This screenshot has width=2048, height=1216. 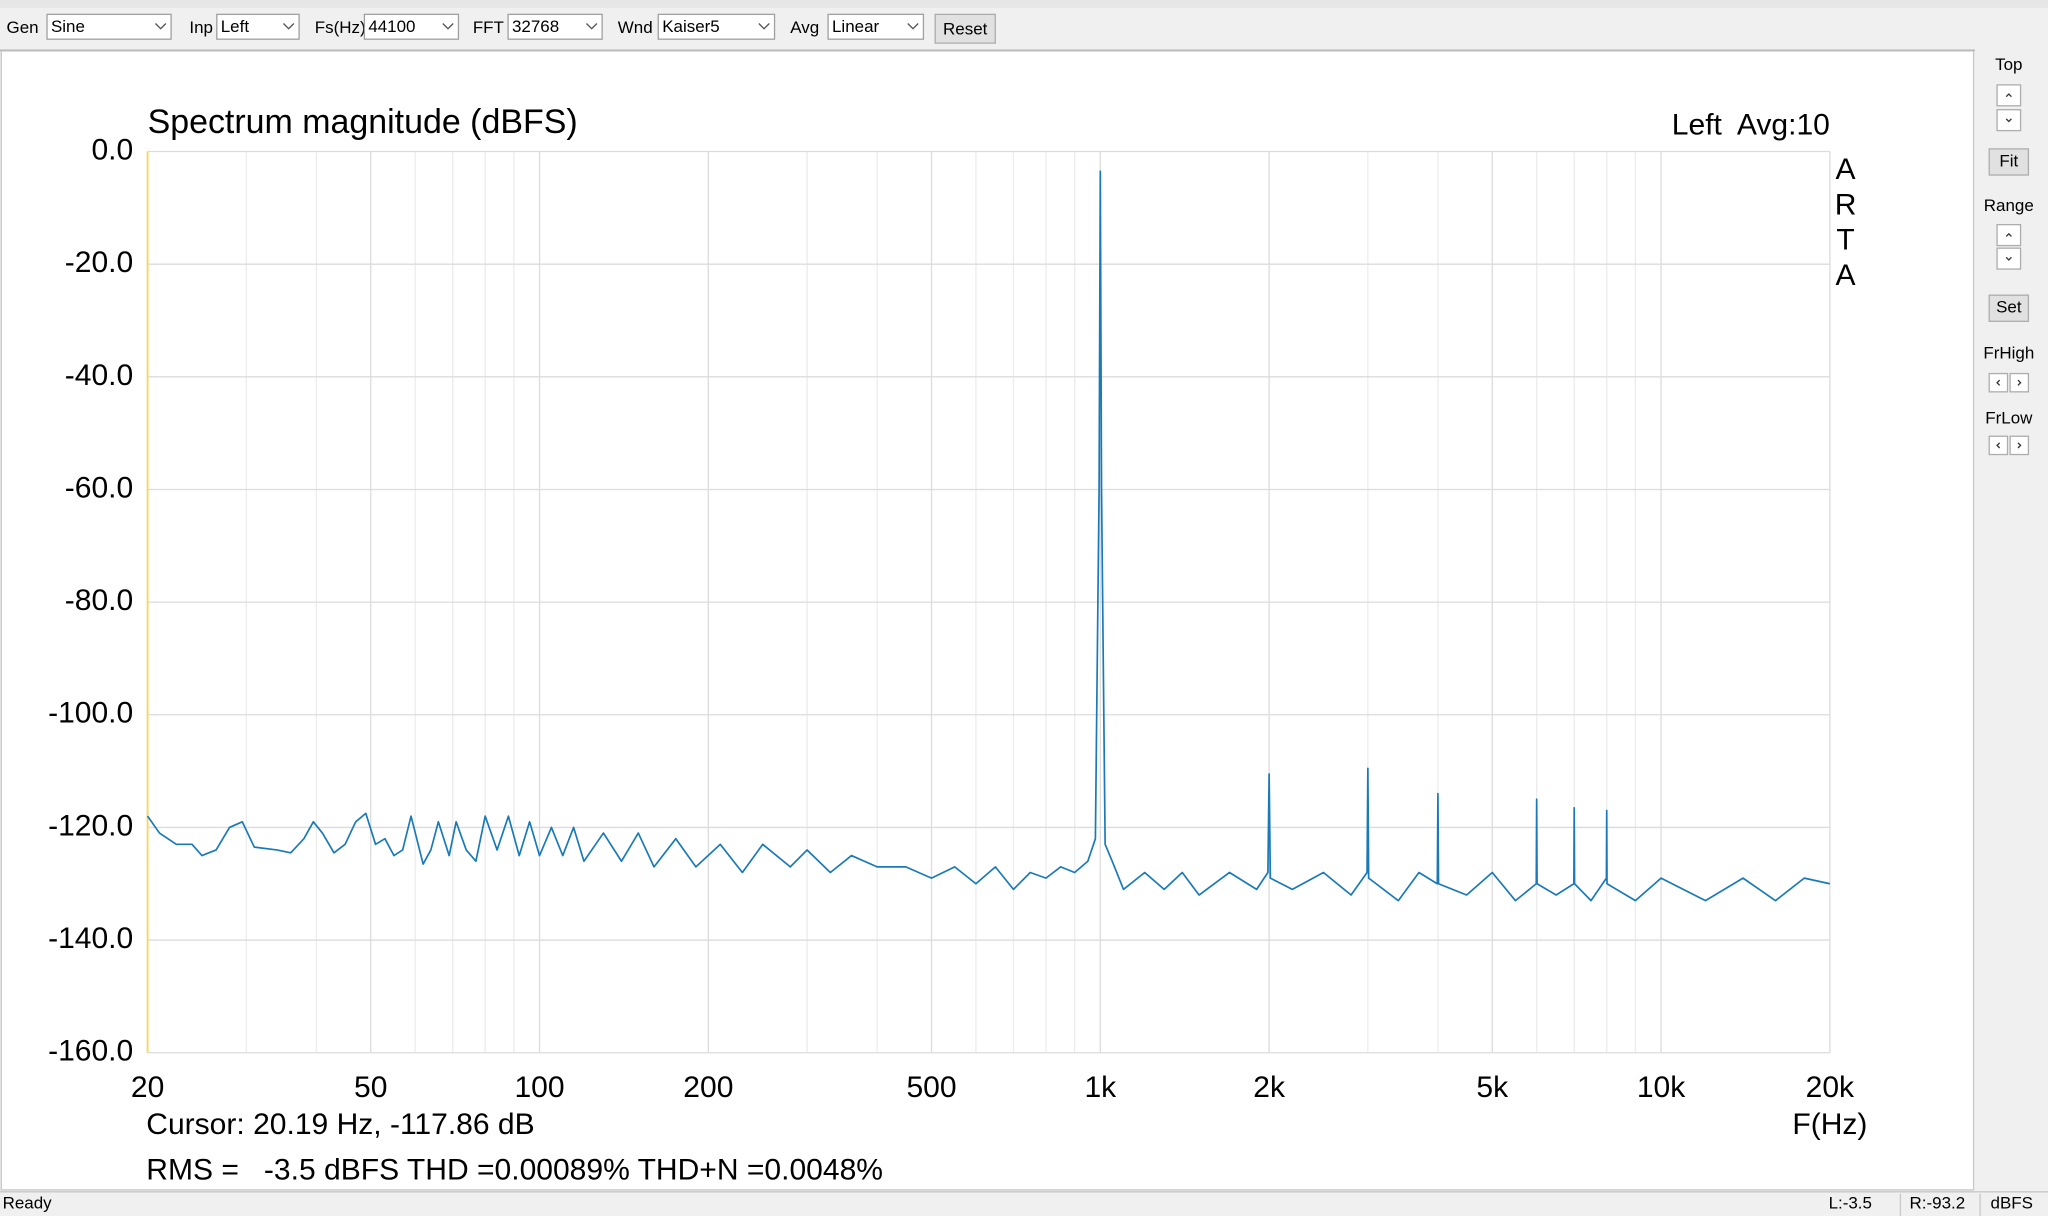 What do you see at coordinates (340, 1124) in the screenshot?
I see `cursor-readout: Cursor: 20.19 Hz, -117.86 dB` at bounding box center [340, 1124].